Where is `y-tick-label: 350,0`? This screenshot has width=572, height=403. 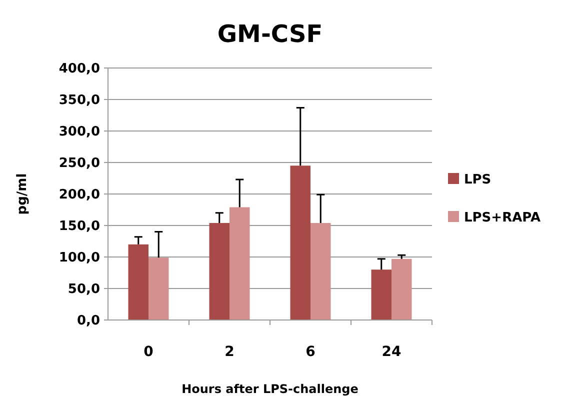 y-tick-label: 350,0 is located at coordinates (79, 100).